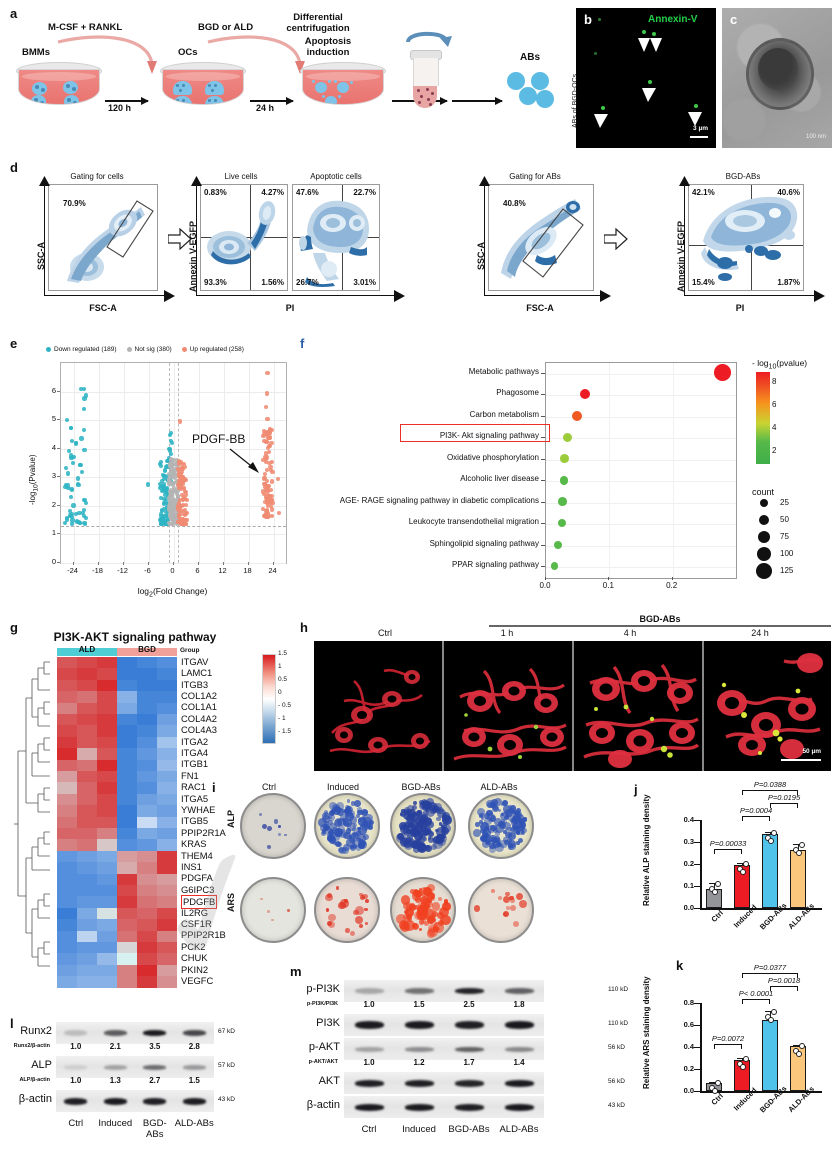 The image size is (837, 1167). Describe the element at coordinates (742, 886) in the screenshot. I see `bar` at that location.